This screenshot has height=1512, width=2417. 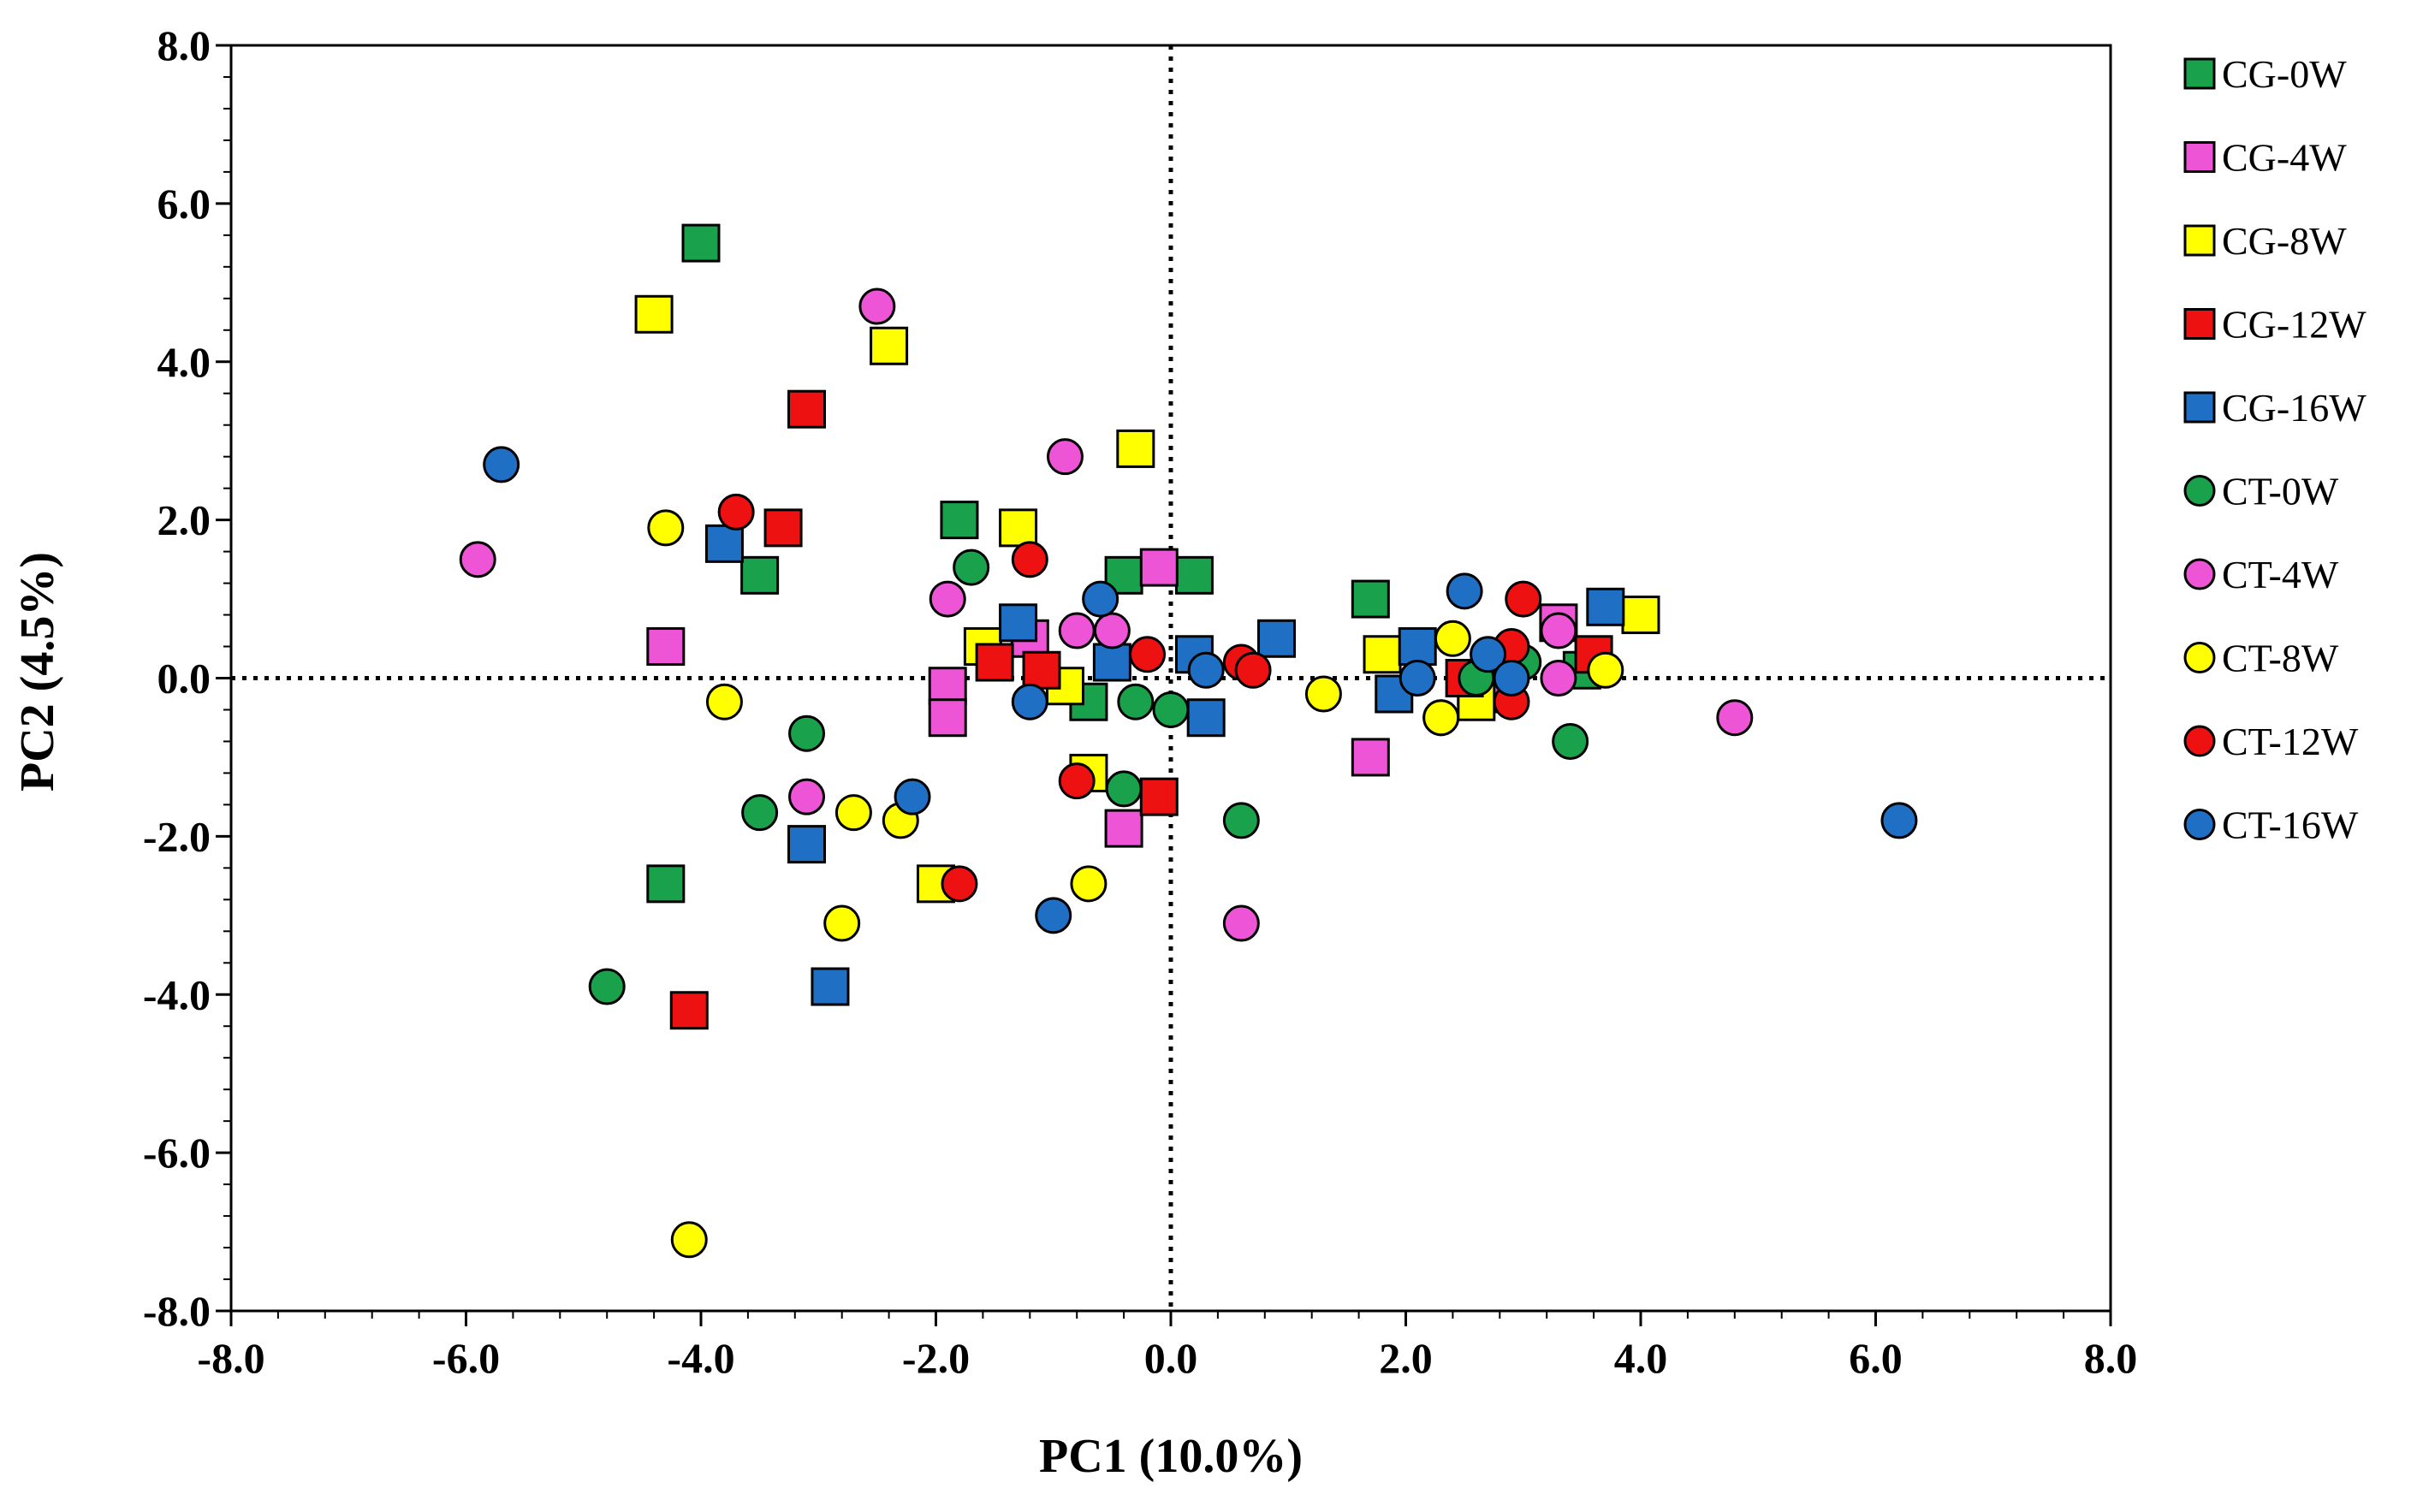 I want to click on legend-item-cg-4w: CG-4W, so click(x=2265, y=158).